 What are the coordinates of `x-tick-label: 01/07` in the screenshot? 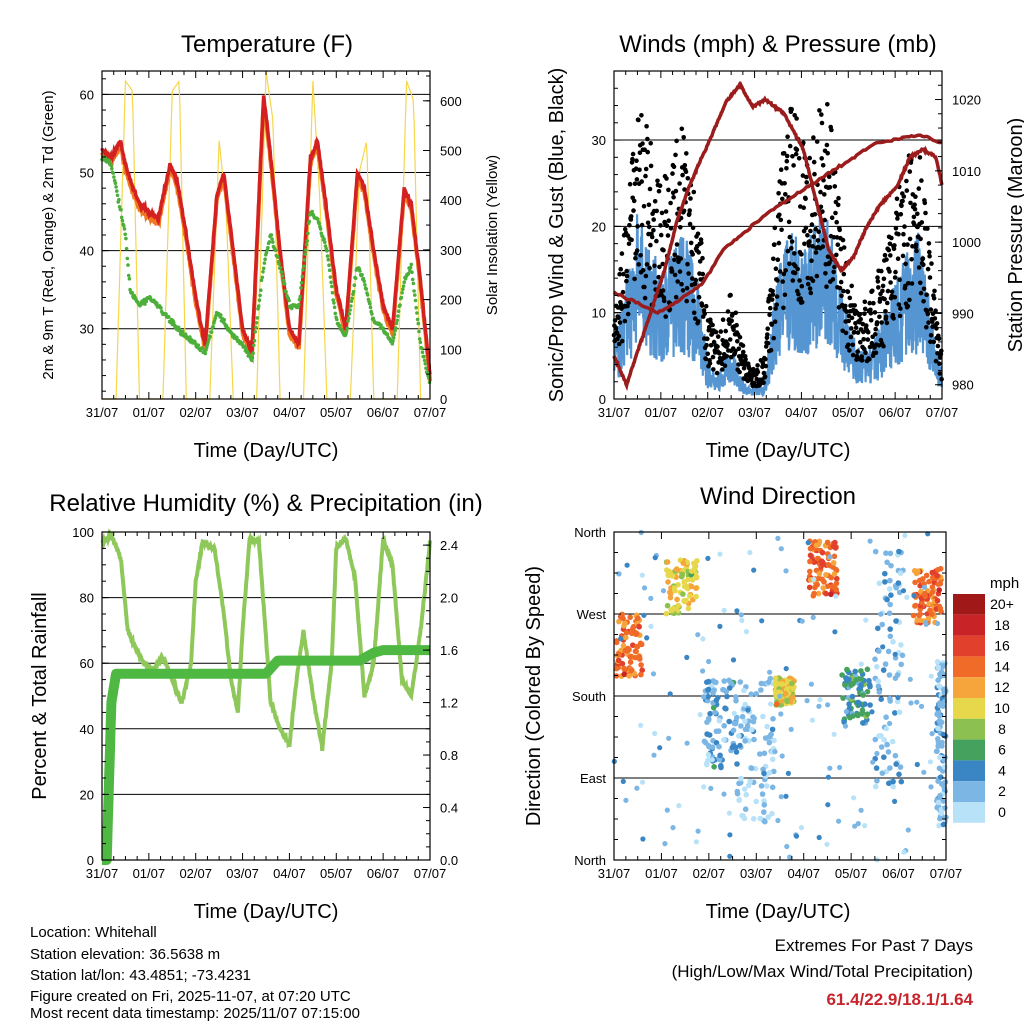 It's located at (661, 412).